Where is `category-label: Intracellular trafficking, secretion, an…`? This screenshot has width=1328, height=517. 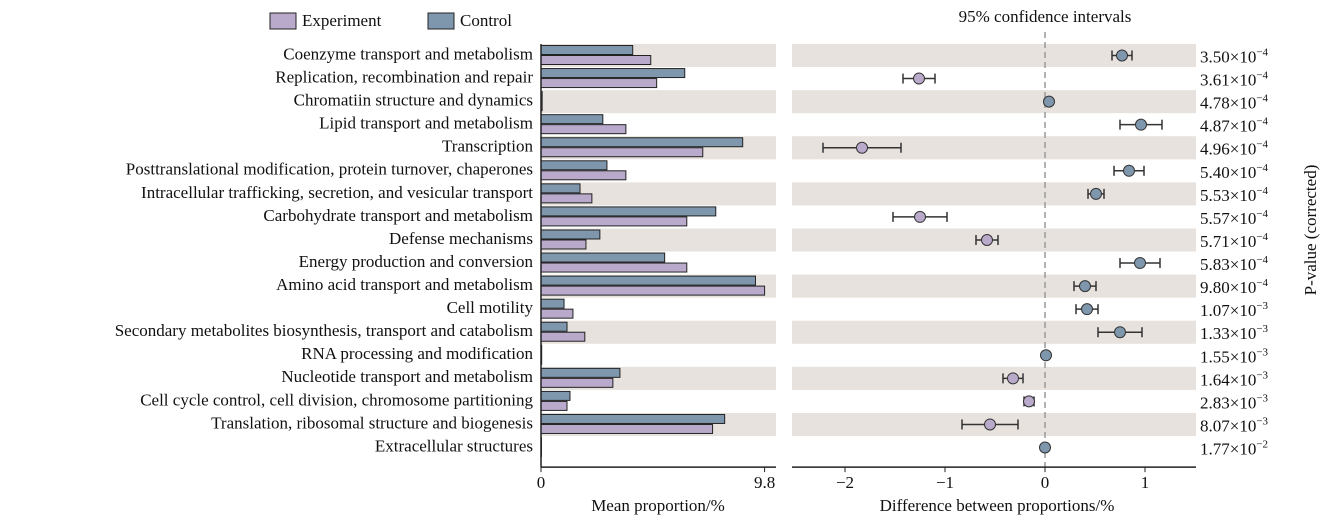
category-label: Intracellular trafficking, secretion, an… is located at coordinates (337, 192).